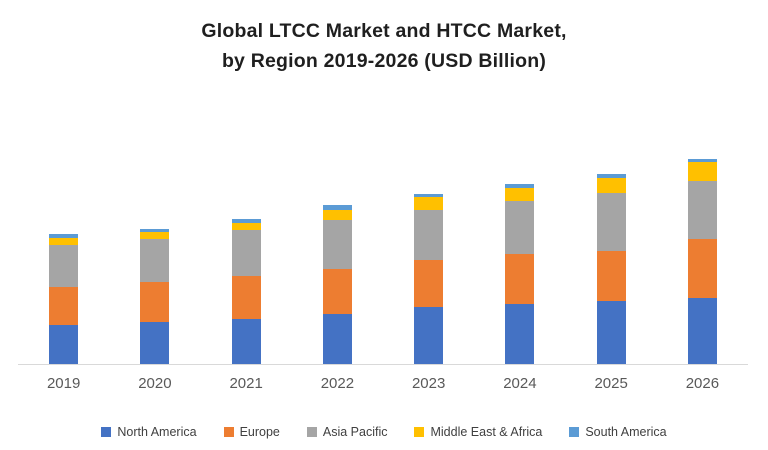  I want to click on bar-column-2025, so click(611, 269).